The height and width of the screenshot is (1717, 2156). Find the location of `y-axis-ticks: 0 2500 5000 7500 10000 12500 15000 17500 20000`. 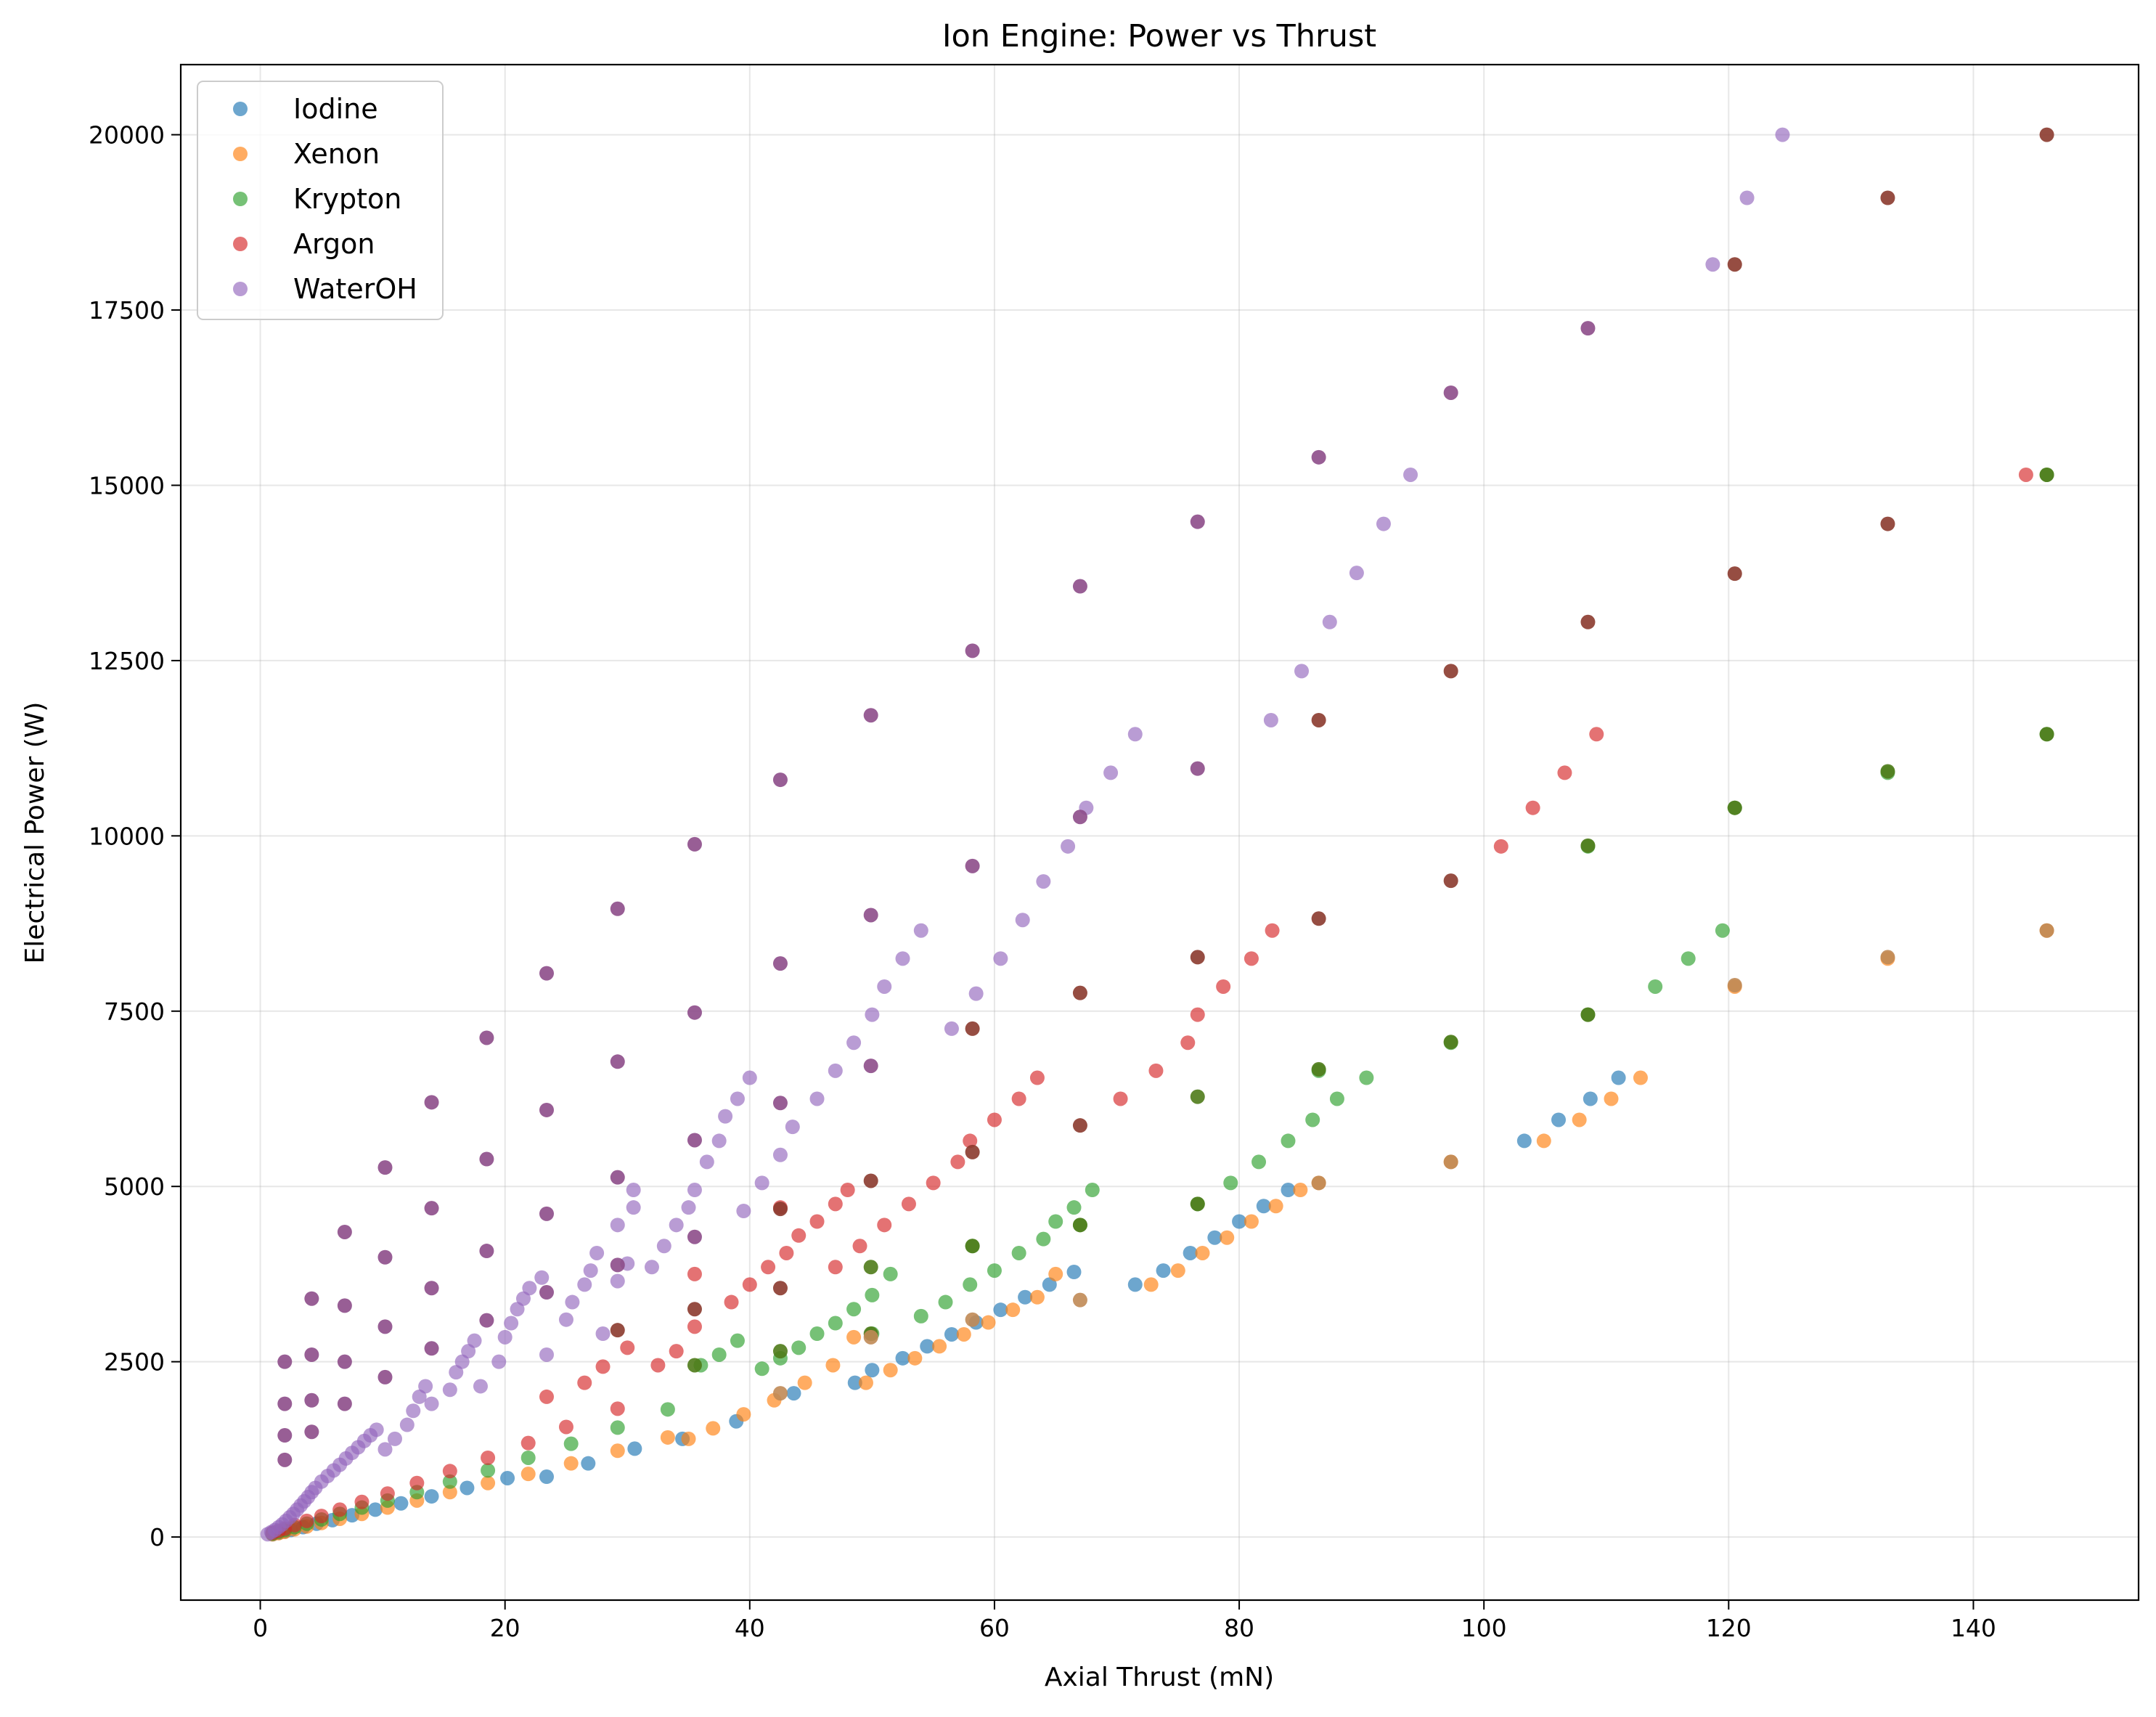

y-axis-ticks: 0 2500 5000 7500 10000 12500 15000 17500 20000 is located at coordinates (135, 836).